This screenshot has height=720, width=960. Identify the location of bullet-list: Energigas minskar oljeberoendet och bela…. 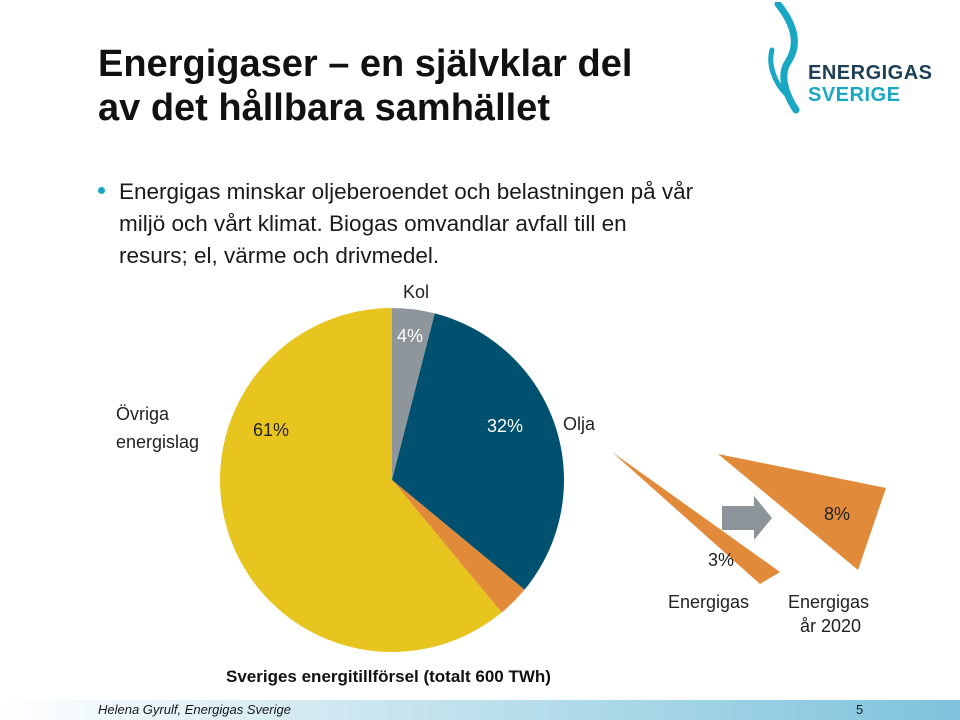
(398, 224).